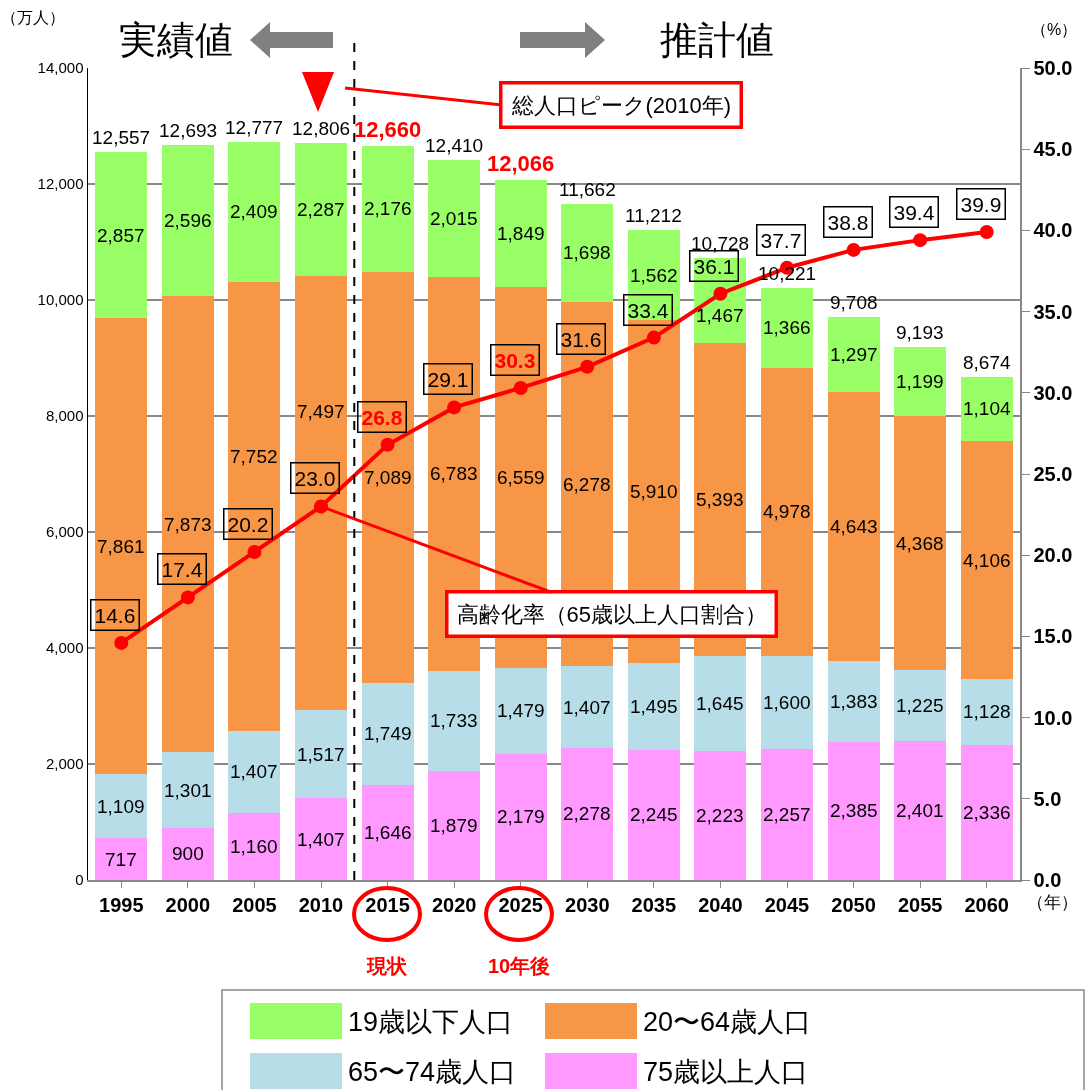 The image size is (1090, 1090). Describe the element at coordinates (79, 880) in the screenshot. I see `y-tick-label: 0` at that location.